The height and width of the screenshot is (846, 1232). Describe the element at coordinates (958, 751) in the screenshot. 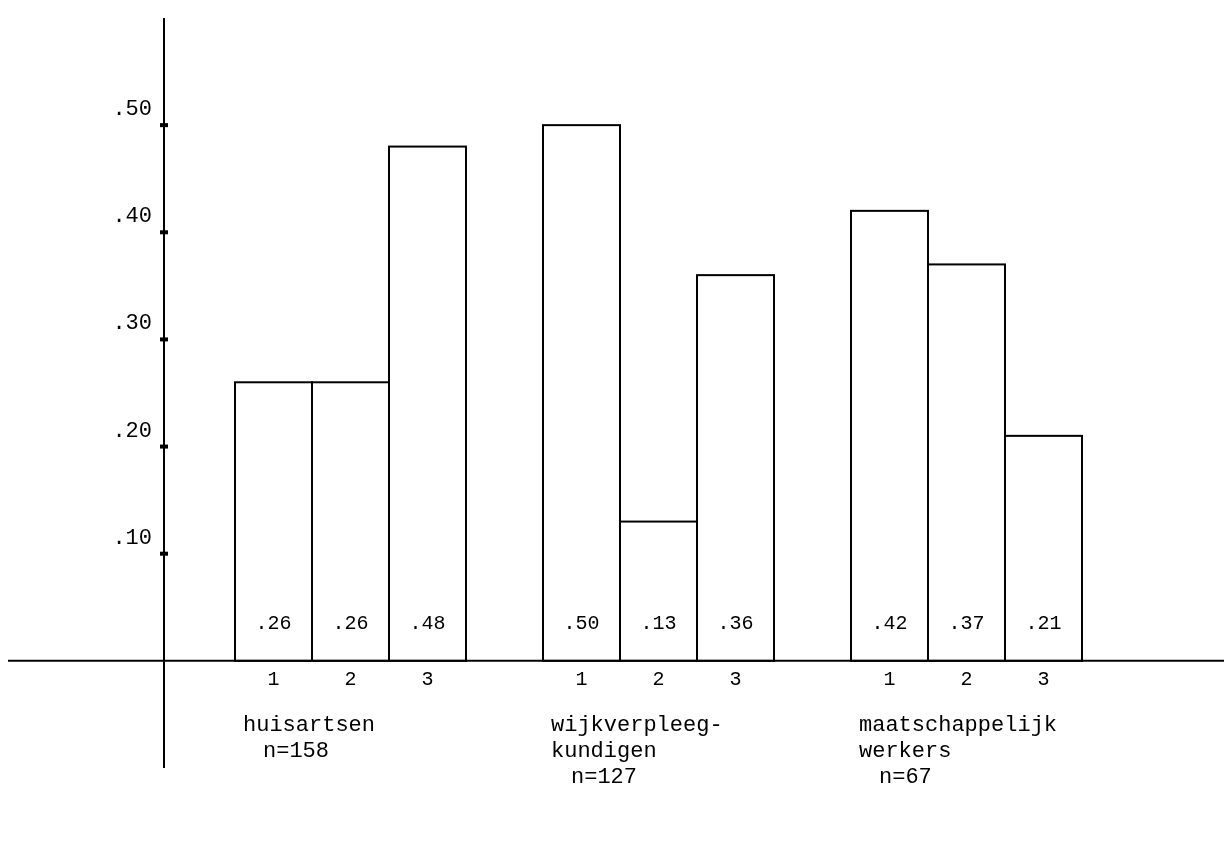

I see `annotation: maatschappelijk werkers n=67` at that location.